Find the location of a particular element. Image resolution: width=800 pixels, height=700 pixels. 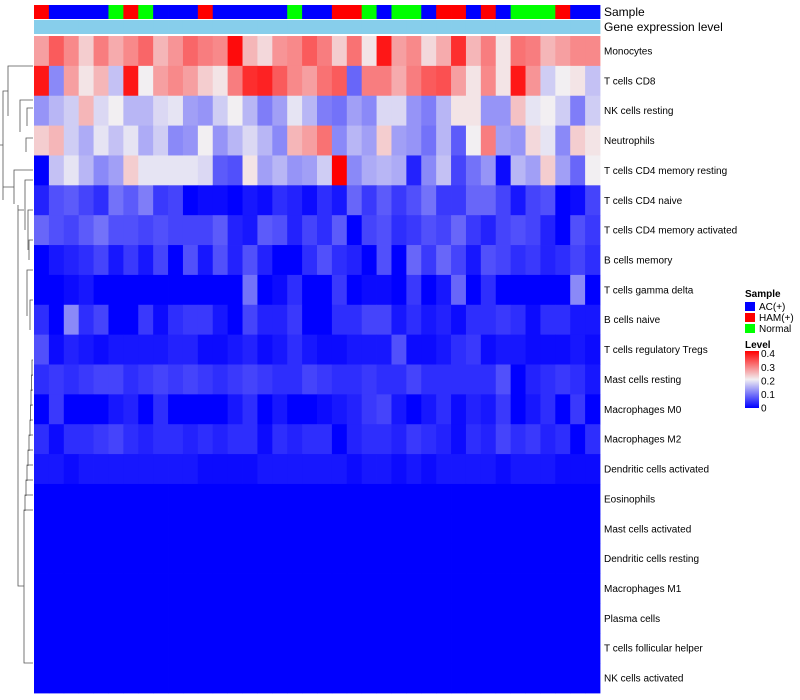

row-label: Macrophages M0 is located at coordinates (643, 410).